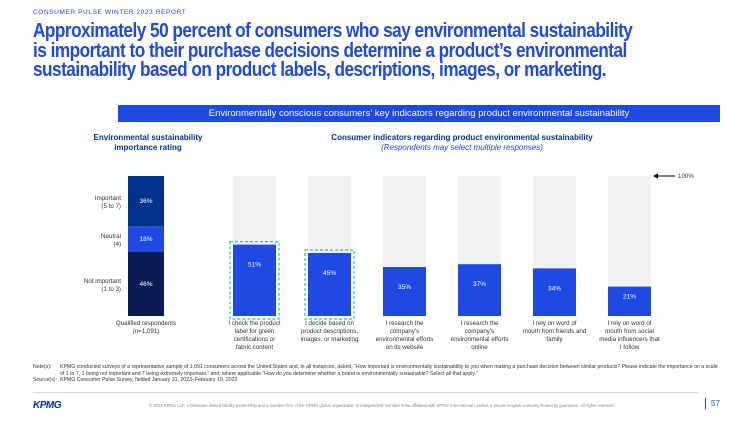 The image size is (750, 422). Describe the element at coordinates (102, 285) in the screenshot. I see `segment-name: Not important (1 to 3)` at that location.